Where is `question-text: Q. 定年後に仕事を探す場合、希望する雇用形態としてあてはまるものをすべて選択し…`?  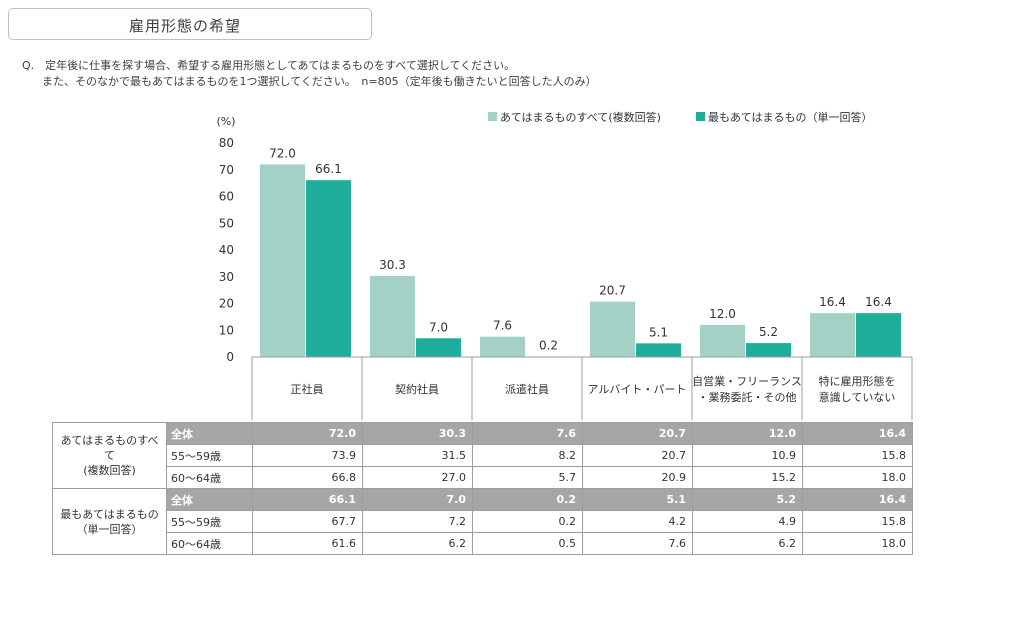 question-text: Q. 定年後に仕事を探す場合、希望する雇用形態としてあてはまるものをすべて選択し… is located at coordinates (309, 74).